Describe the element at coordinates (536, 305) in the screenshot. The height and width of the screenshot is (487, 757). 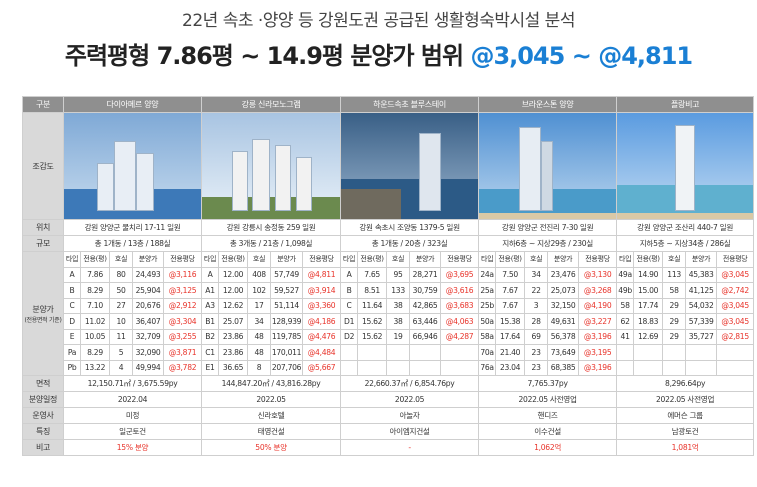
I see `unit-cell: 3` at that location.